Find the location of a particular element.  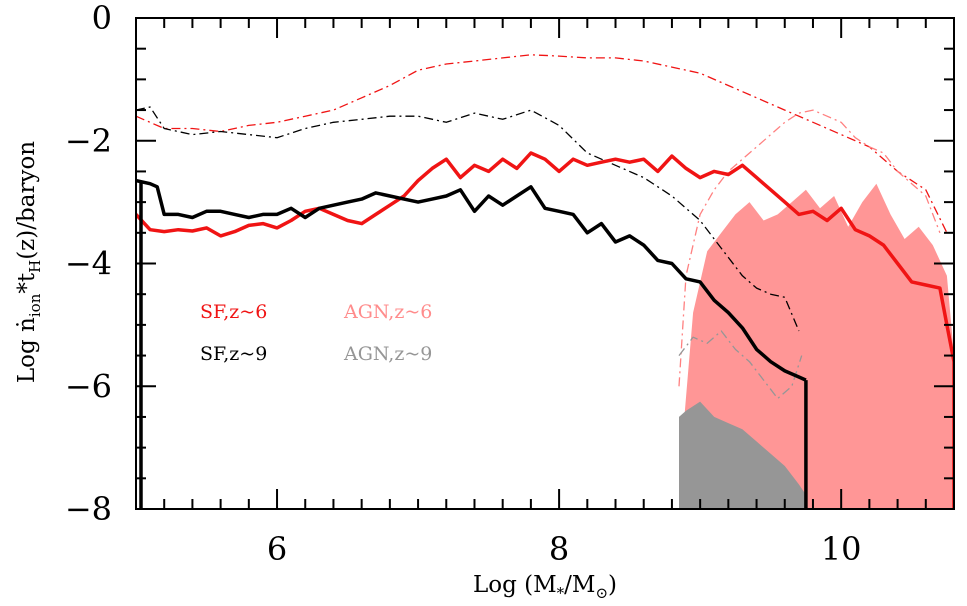

y-axis-title: Log ṅion*tH(z)/baryon is located at coordinates (29, 262).